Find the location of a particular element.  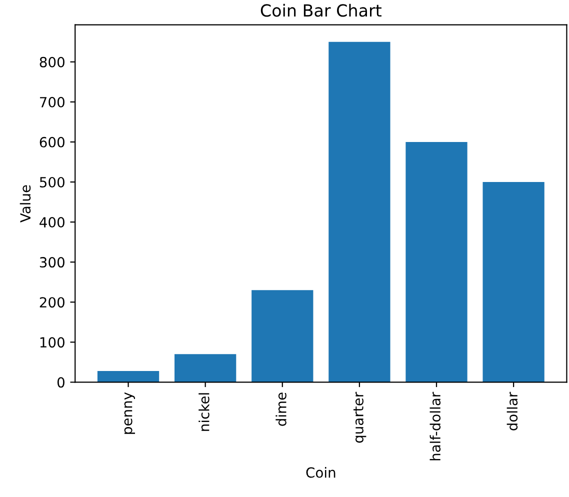

x-axis-title: Coin is located at coordinates (321, 472).